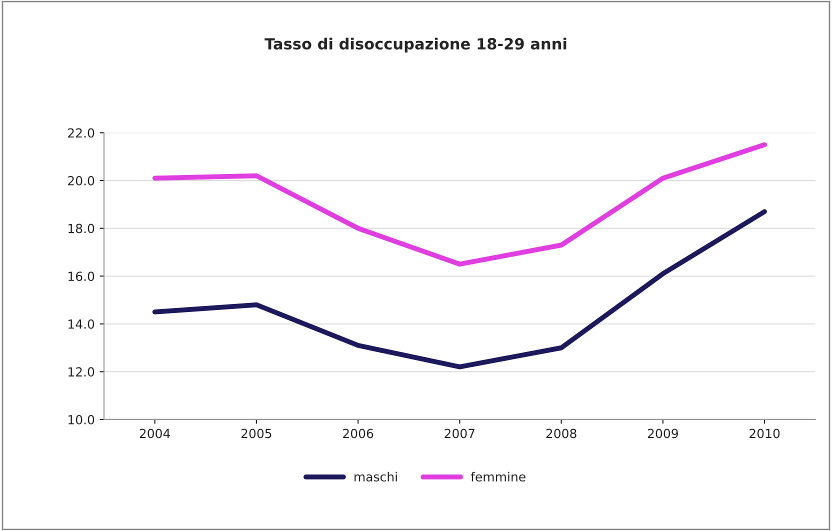  I want to click on y-tick-label: 18.0, so click(81, 229).